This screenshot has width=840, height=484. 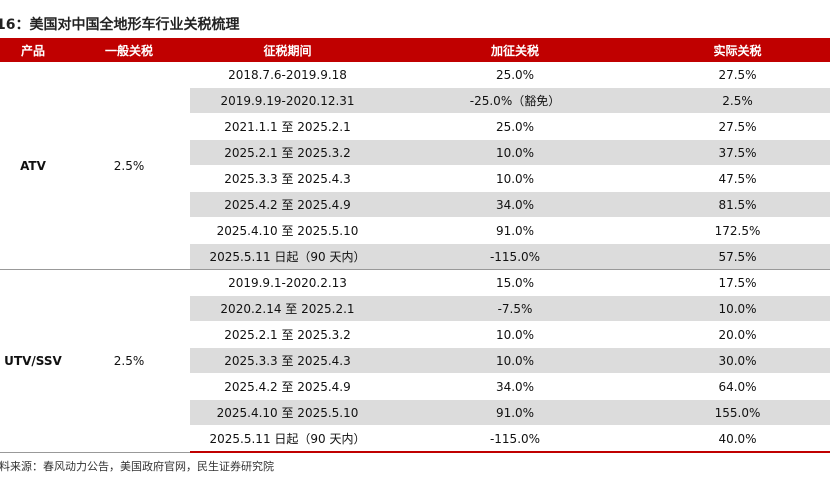 I want to click on column-header: 产品, so click(x=34, y=50).